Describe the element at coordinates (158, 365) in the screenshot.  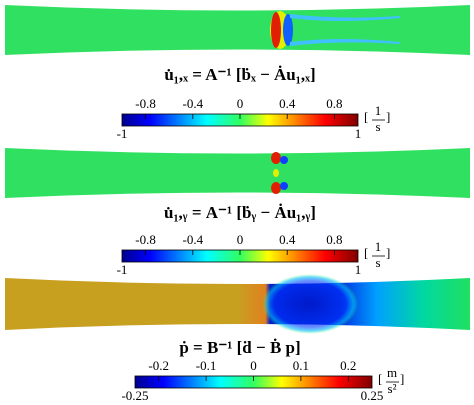
I see `tick-label: -0.2` at that location.